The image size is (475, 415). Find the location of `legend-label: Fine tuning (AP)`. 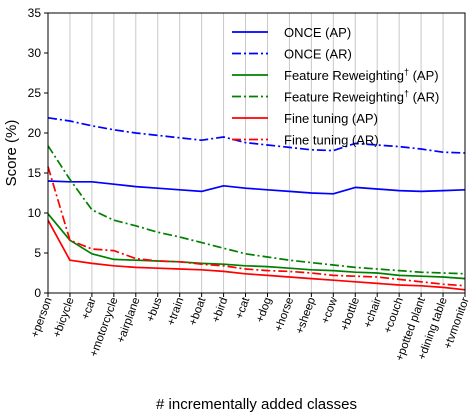

legend-label: Fine tuning (AP) is located at coordinates (331, 118).